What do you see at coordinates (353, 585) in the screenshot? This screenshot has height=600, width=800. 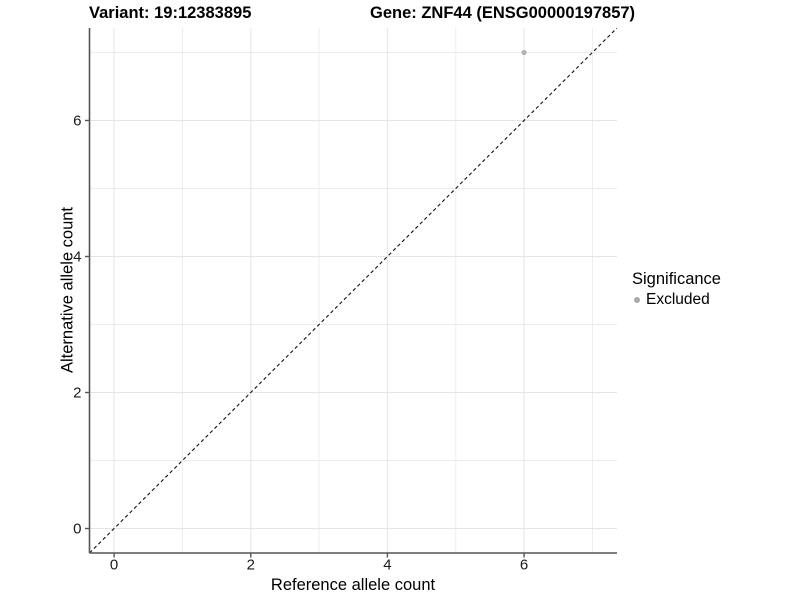 I see `x-axis-label: Reference allele count` at bounding box center [353, 585].